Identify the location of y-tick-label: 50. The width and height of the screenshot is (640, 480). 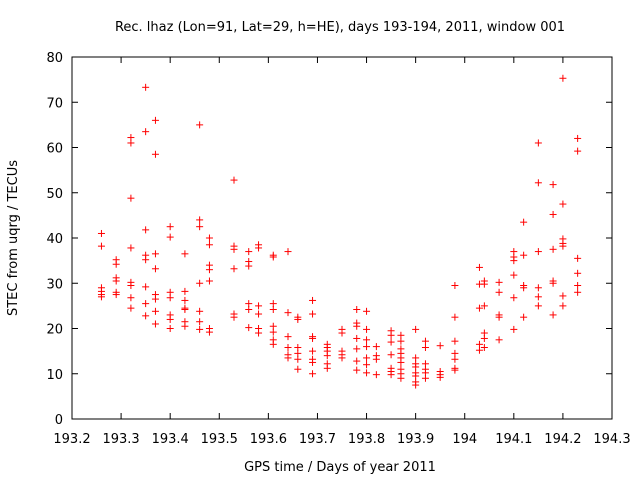
(54, 194).